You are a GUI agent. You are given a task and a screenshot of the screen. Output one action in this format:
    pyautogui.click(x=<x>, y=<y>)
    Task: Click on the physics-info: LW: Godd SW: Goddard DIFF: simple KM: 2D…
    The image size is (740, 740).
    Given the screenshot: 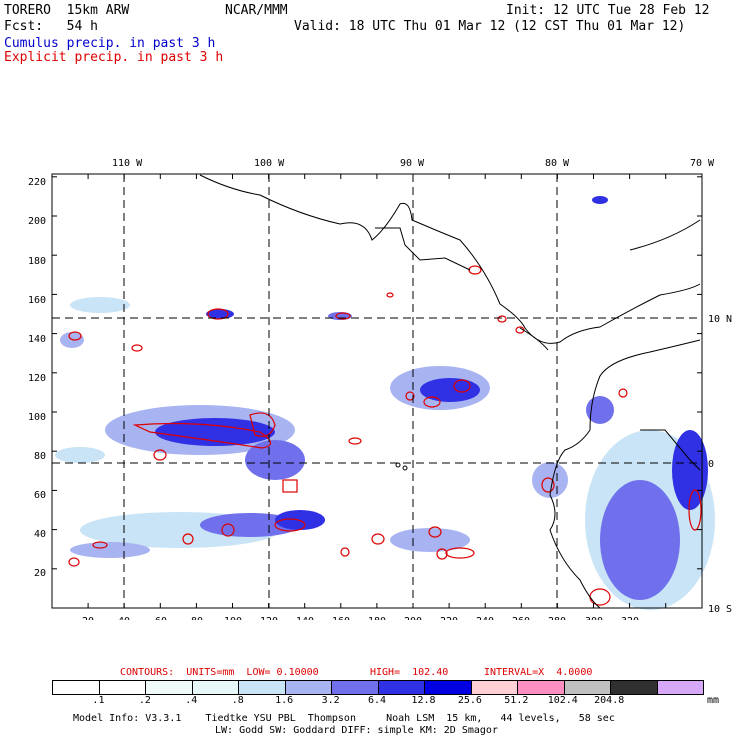 What is the action you would take?
    pyautogui.click(x=356, y=730)
    